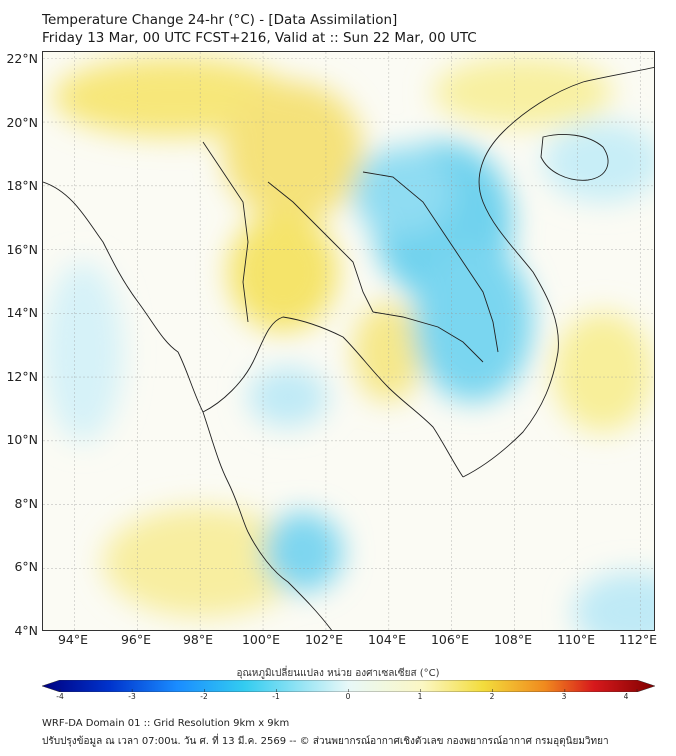 The height and width of the screenshot is (756, 676). Describe the element at coordinates (575, 639) in the screenshot. I see `x-tick-label: 110°E` at that location.